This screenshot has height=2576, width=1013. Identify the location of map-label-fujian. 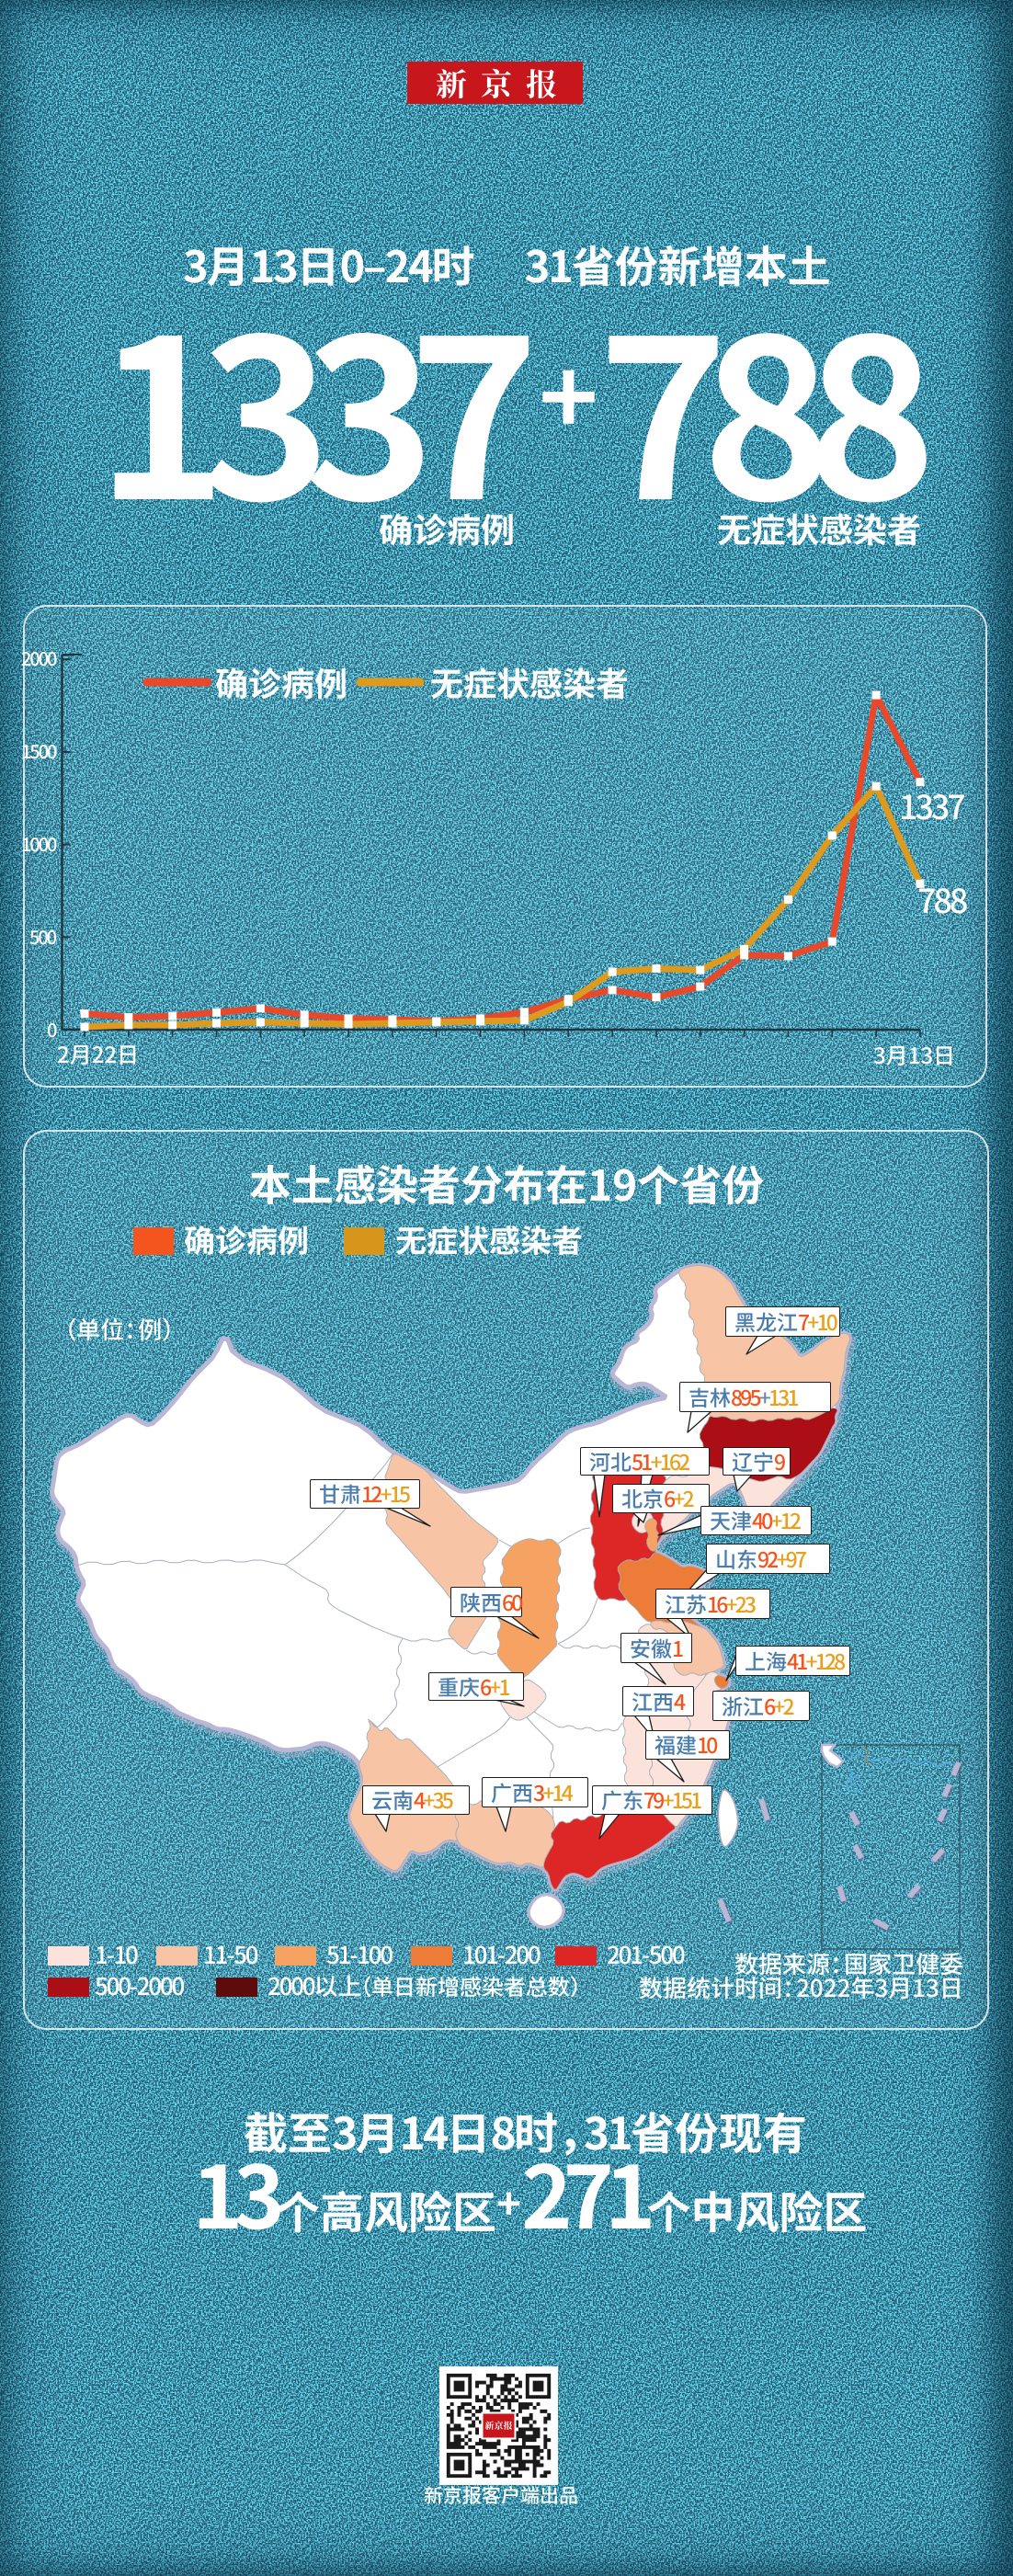
(687, 1745).